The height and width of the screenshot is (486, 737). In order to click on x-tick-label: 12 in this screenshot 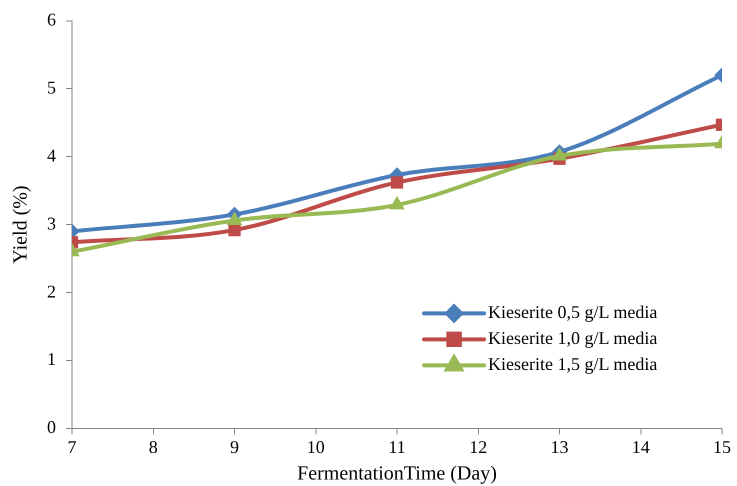, I will do `click(478, 446)`.